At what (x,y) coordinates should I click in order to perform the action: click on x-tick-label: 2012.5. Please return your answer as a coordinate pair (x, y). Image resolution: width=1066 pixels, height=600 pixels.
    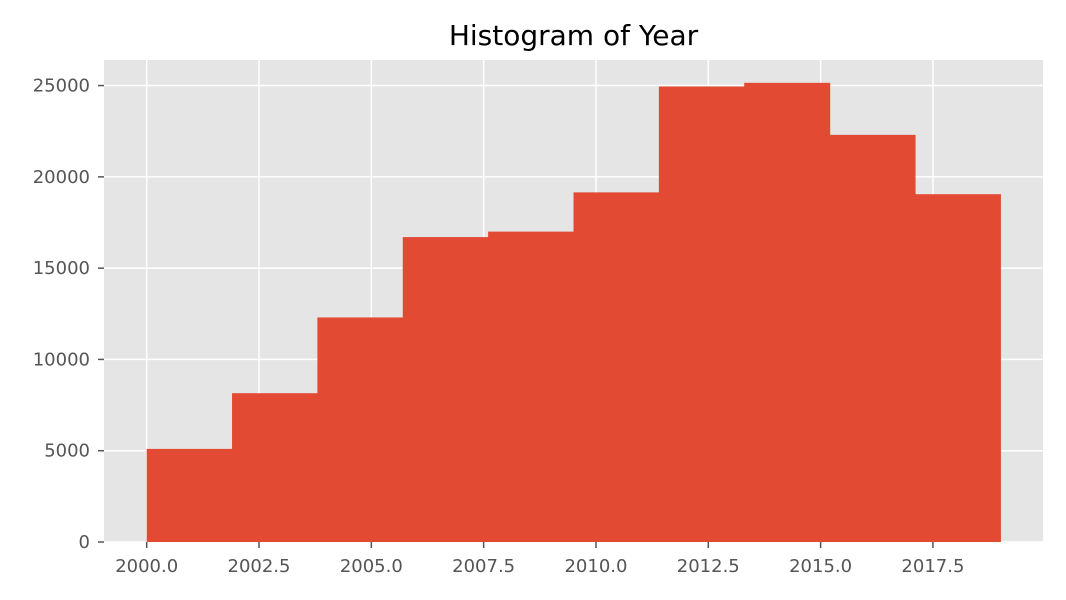
    Looking at the image, I should click on (708, 566).